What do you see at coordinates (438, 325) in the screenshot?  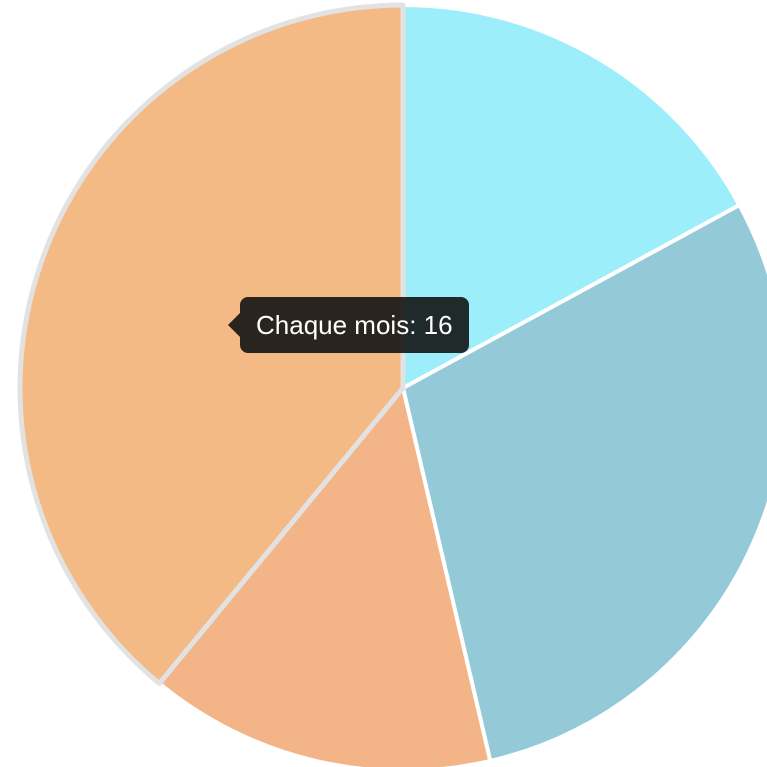 I see `tooltip-value: 16` at bounding box center [438, 325].